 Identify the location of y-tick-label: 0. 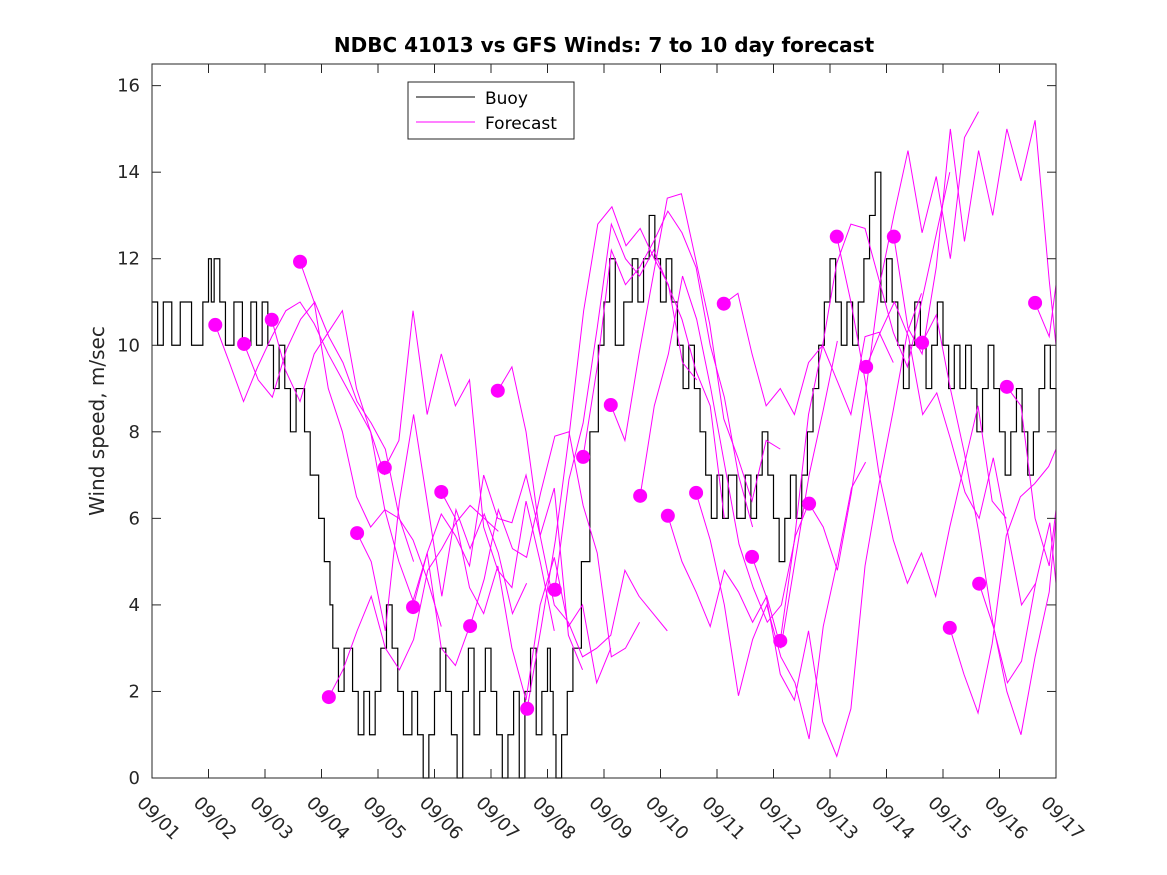
(134, 778).